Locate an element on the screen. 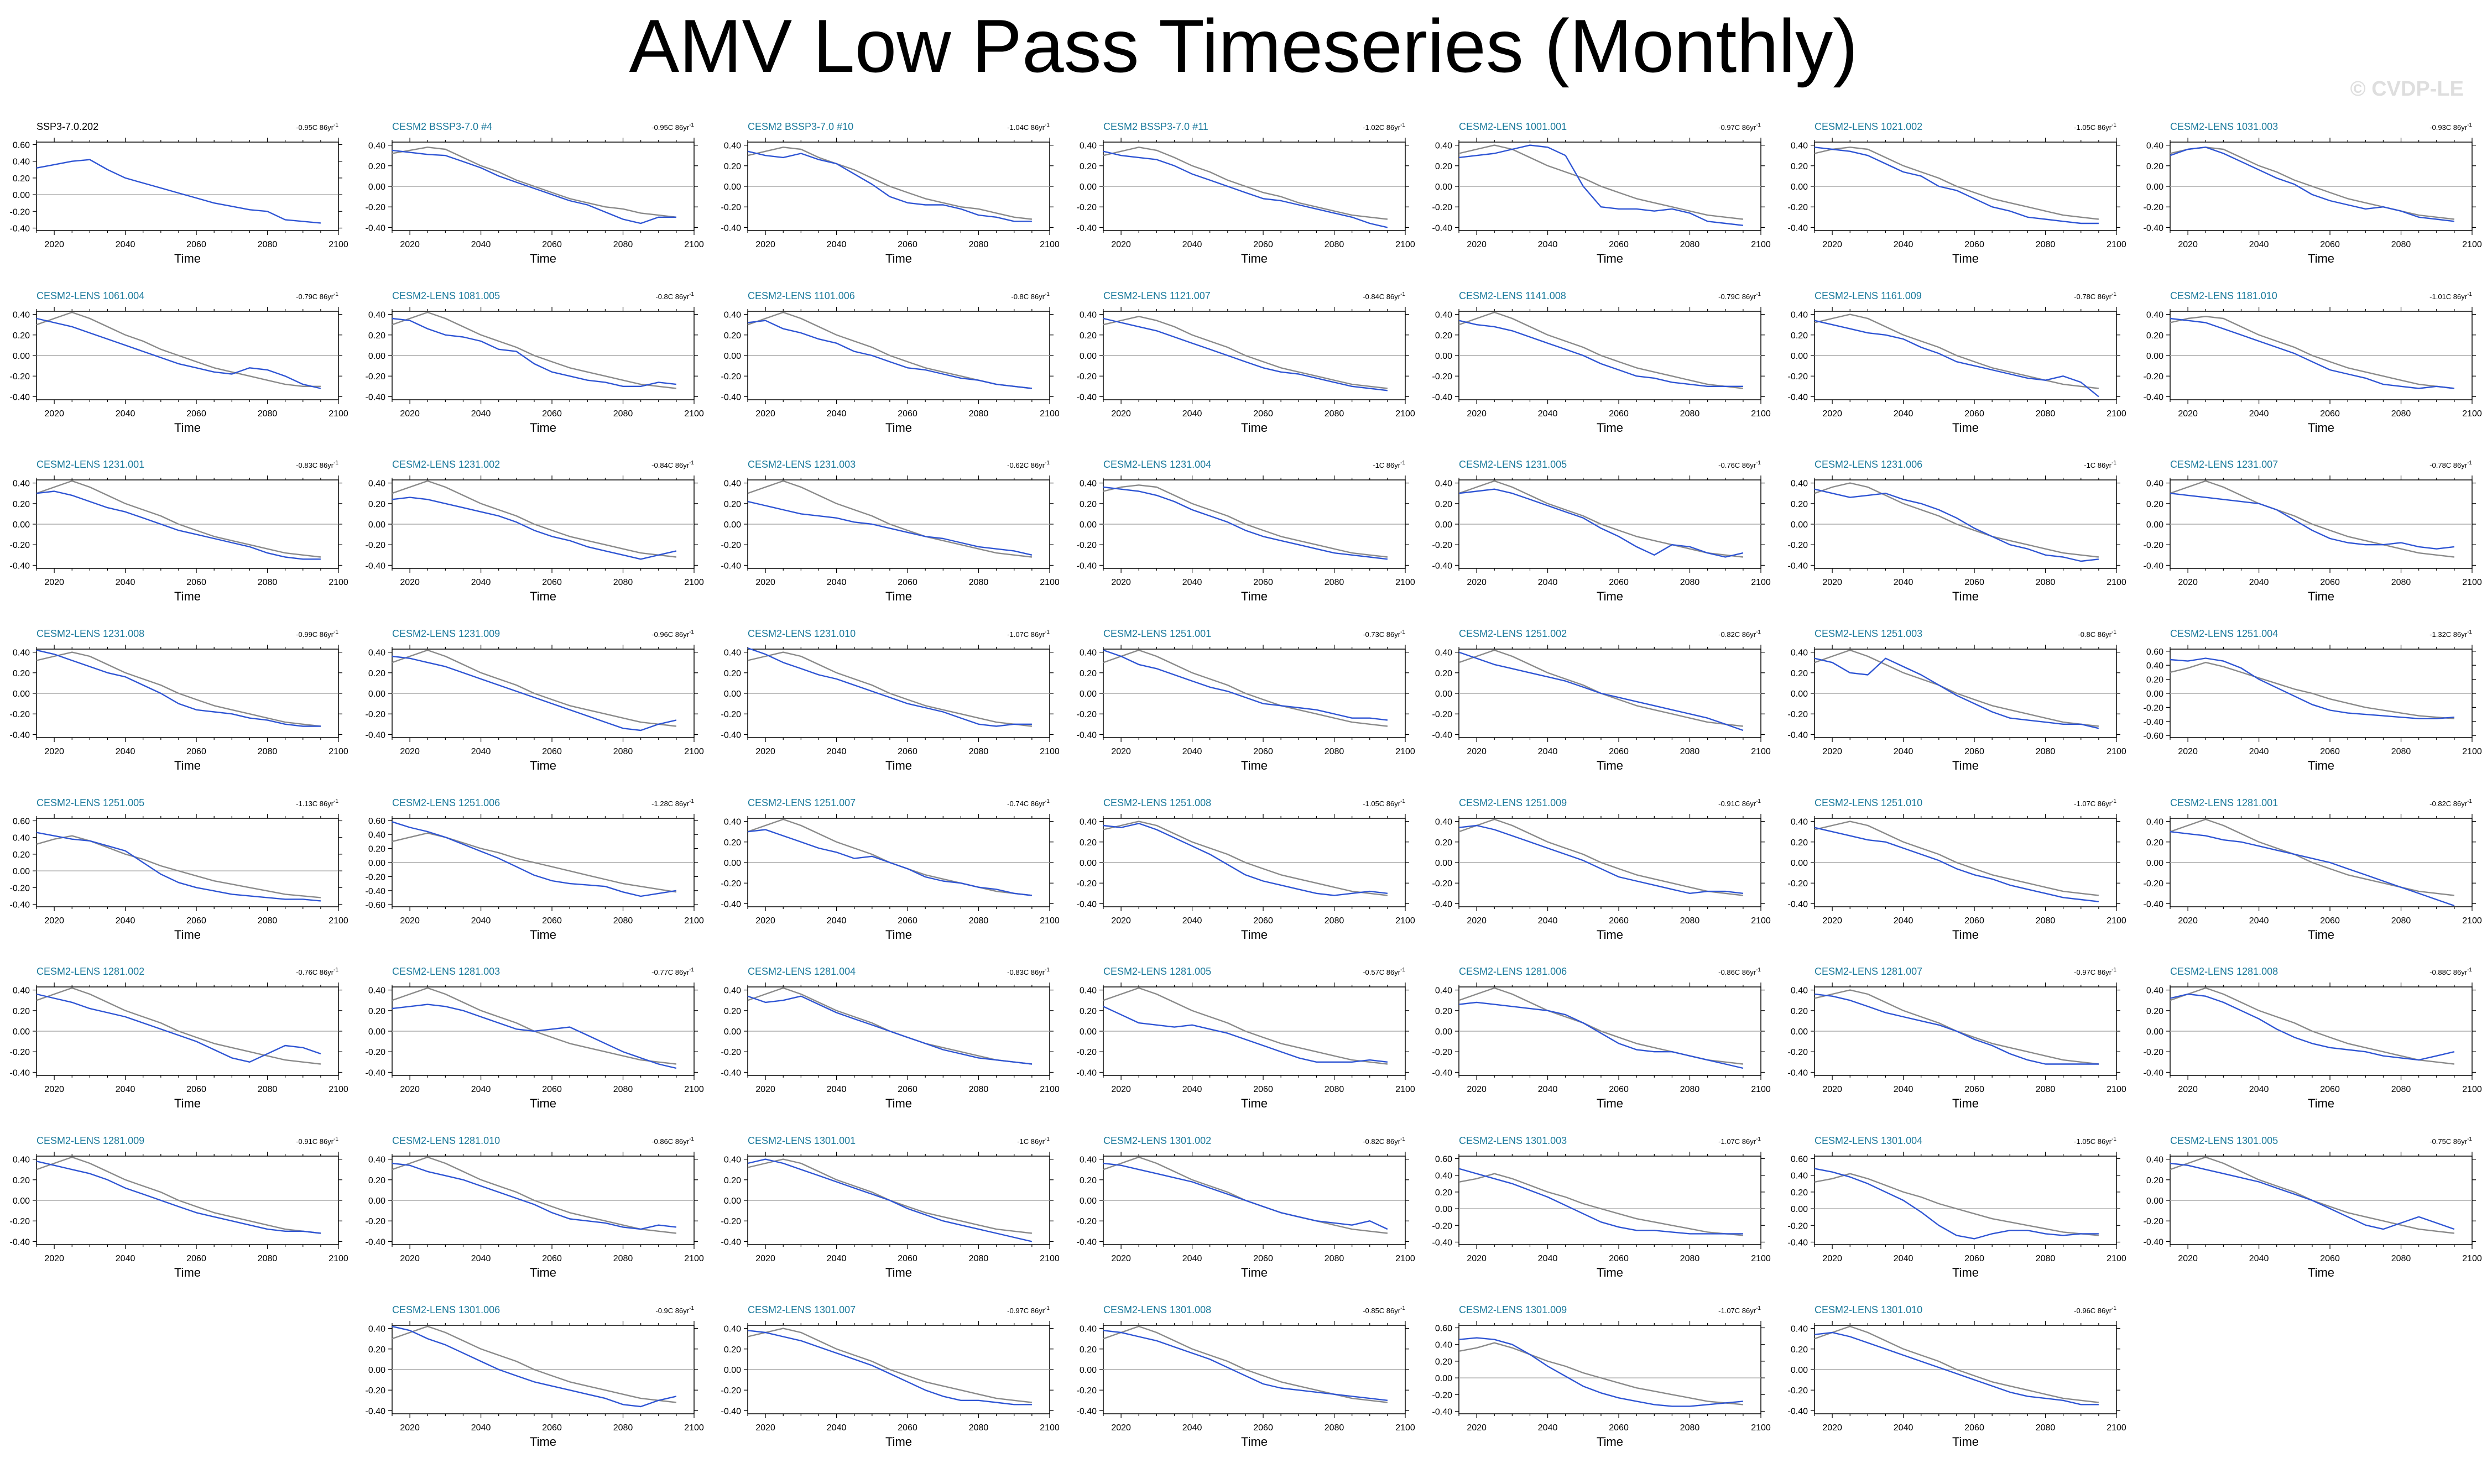 This screenshot has height=1484, width=2487. panel-title: CESM2-LENS 1061.004 is located at coordinates (90, 295).